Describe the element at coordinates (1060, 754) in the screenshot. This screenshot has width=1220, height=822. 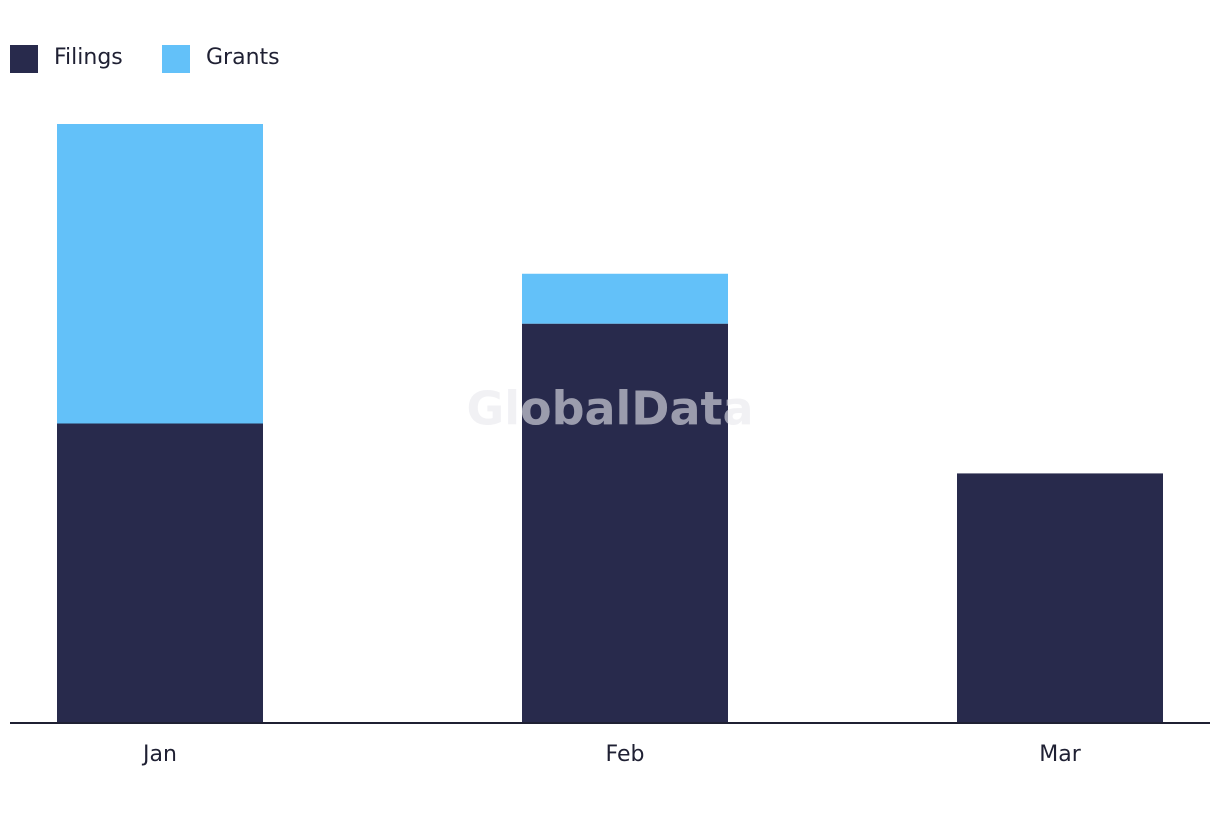
I see `x-tick-label: Mar` at that location.